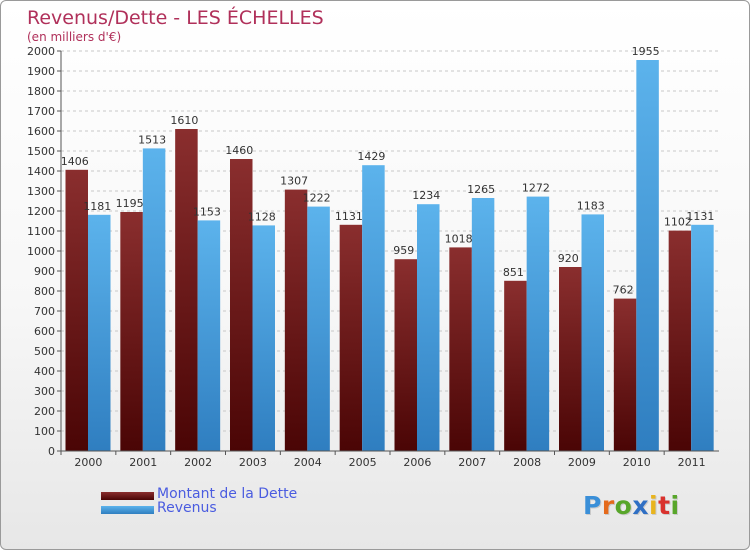  I want to click on data-label-revenus: 1234, so click(426, 195).